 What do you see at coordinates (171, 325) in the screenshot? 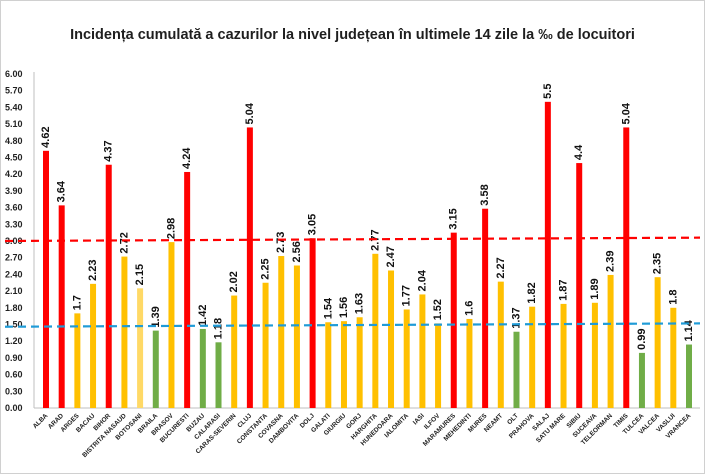
I see `bar-brasov` at bounding box center [171, 325].